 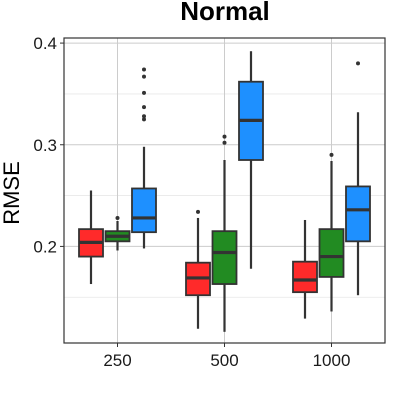 I want to click on x-tick-label: 250, so click(x=117, y=360).